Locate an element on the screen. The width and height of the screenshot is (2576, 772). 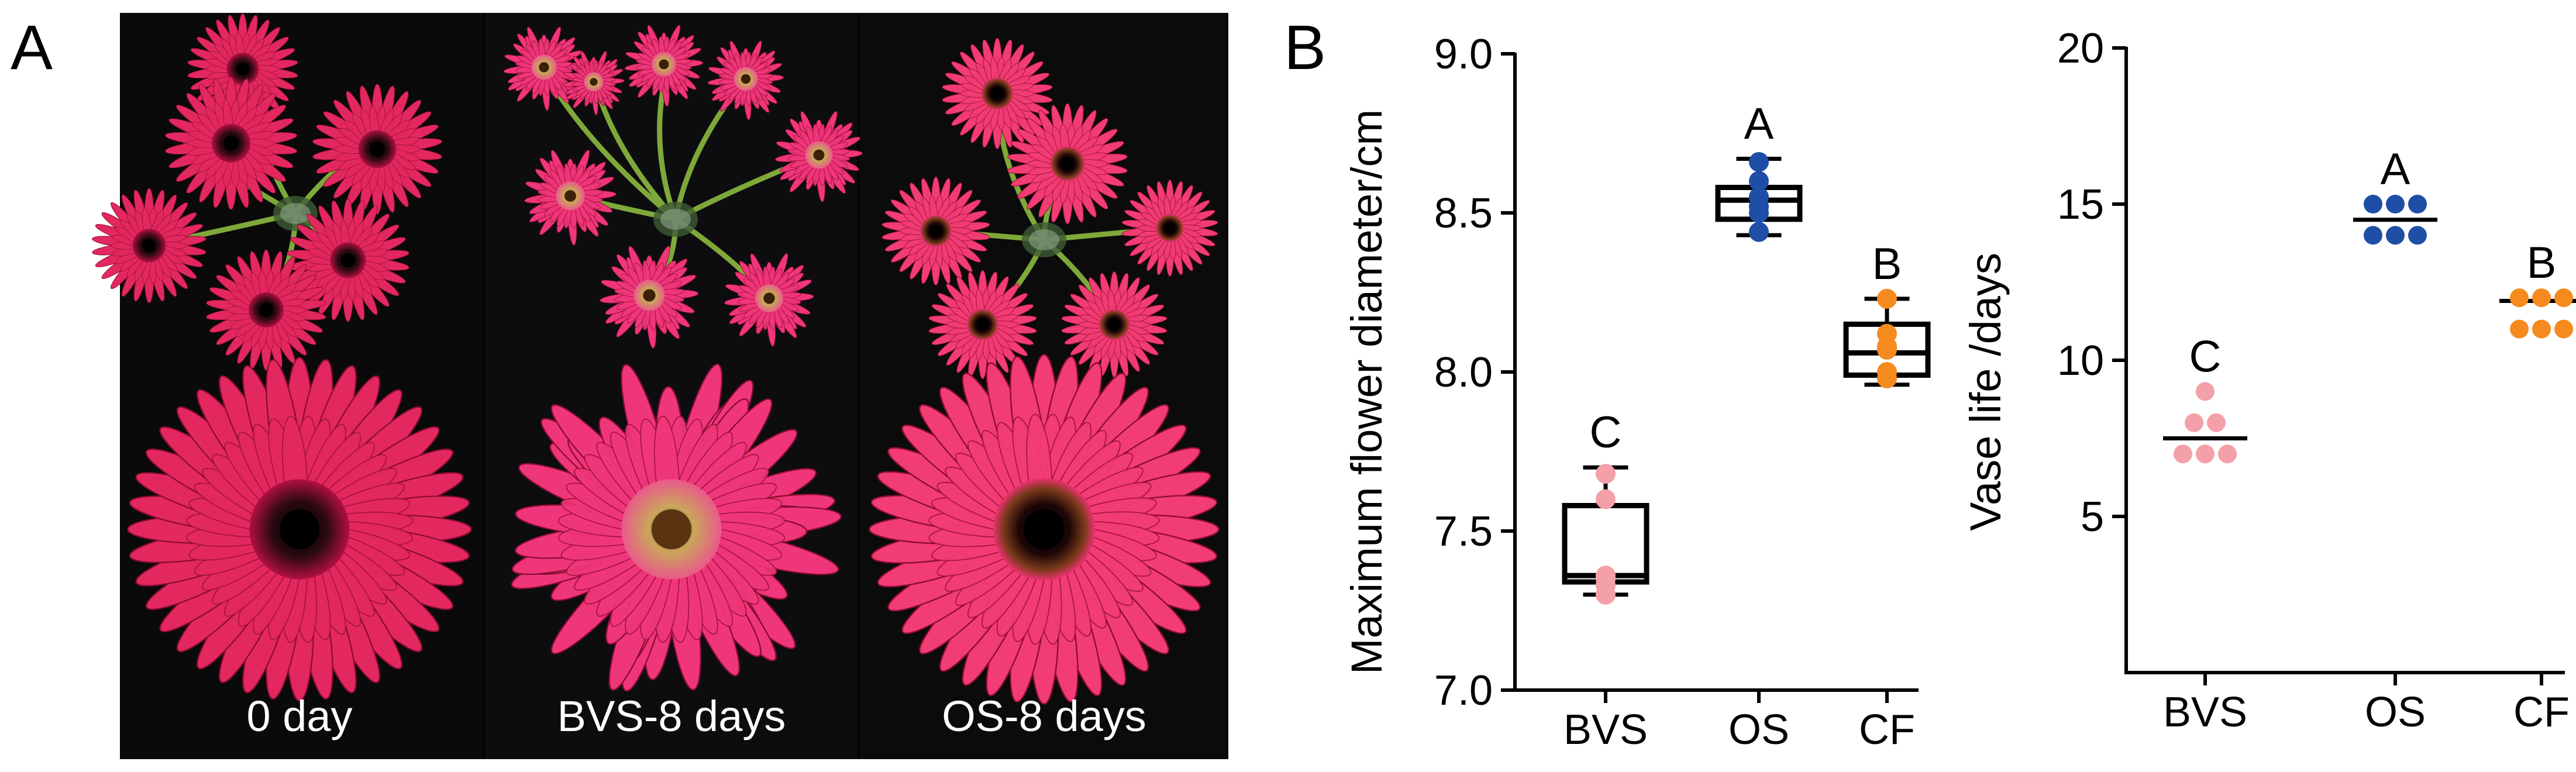
photo-caption-os-8-days: OS-8 days is located at coordinates (1044, 716).